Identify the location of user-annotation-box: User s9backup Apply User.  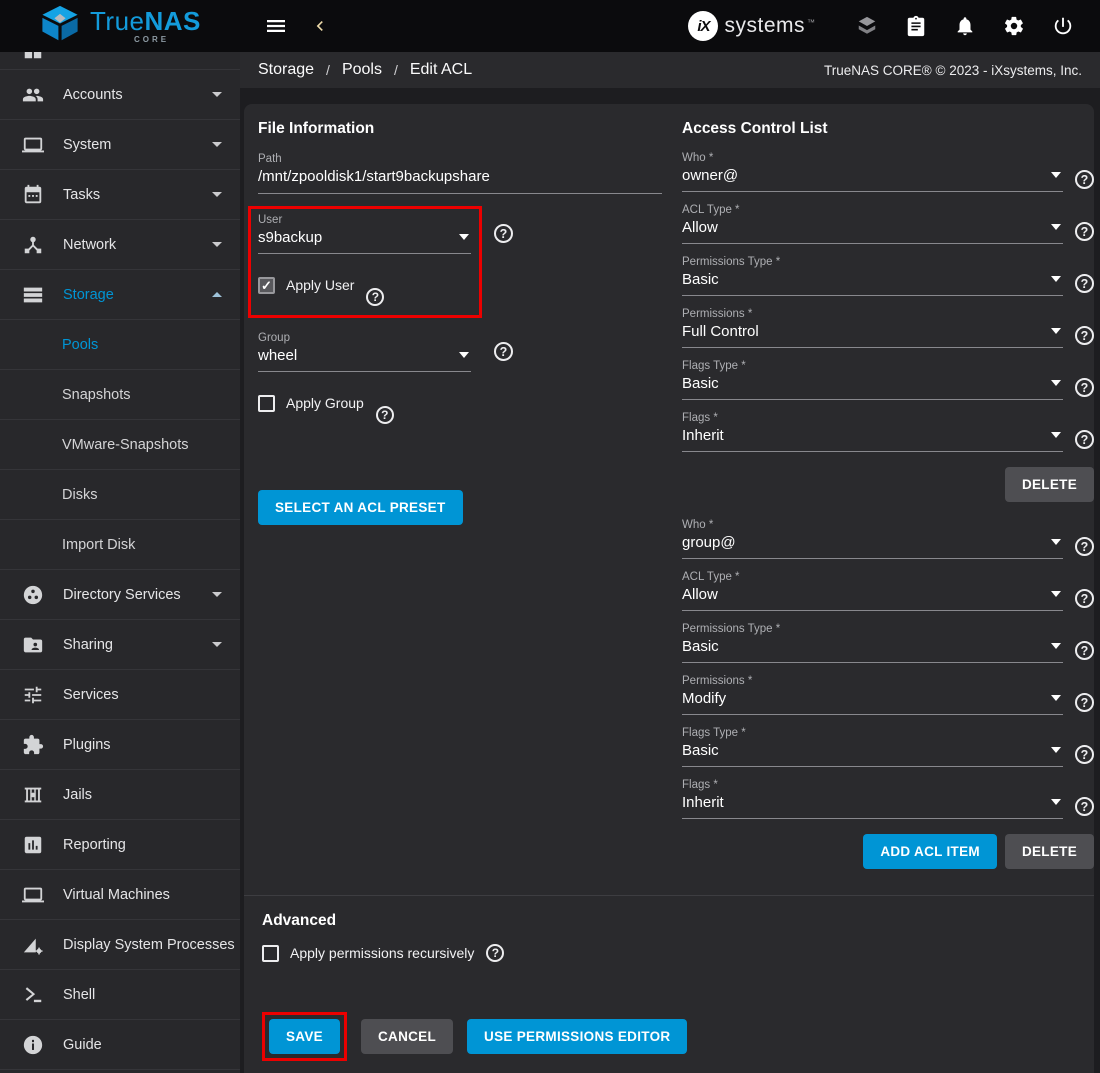
(365, 262).